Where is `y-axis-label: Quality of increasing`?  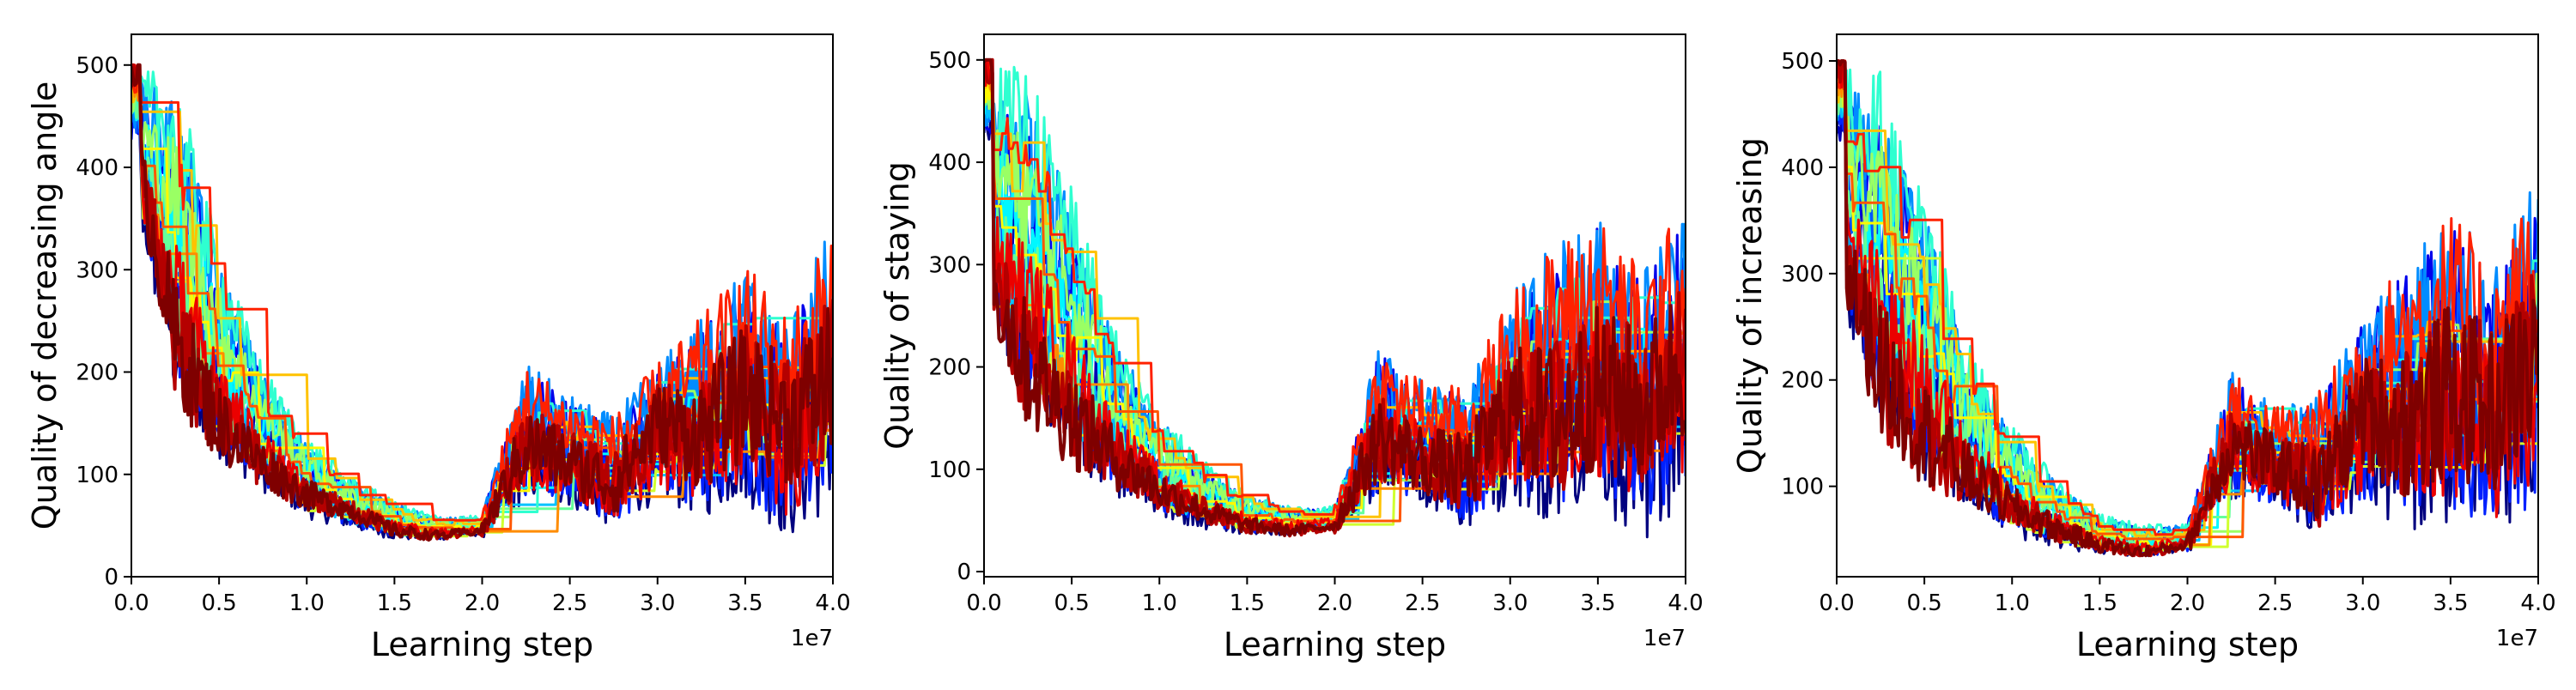
y-axis-label: Quality of increasing is located at coordinates (1750, 305).